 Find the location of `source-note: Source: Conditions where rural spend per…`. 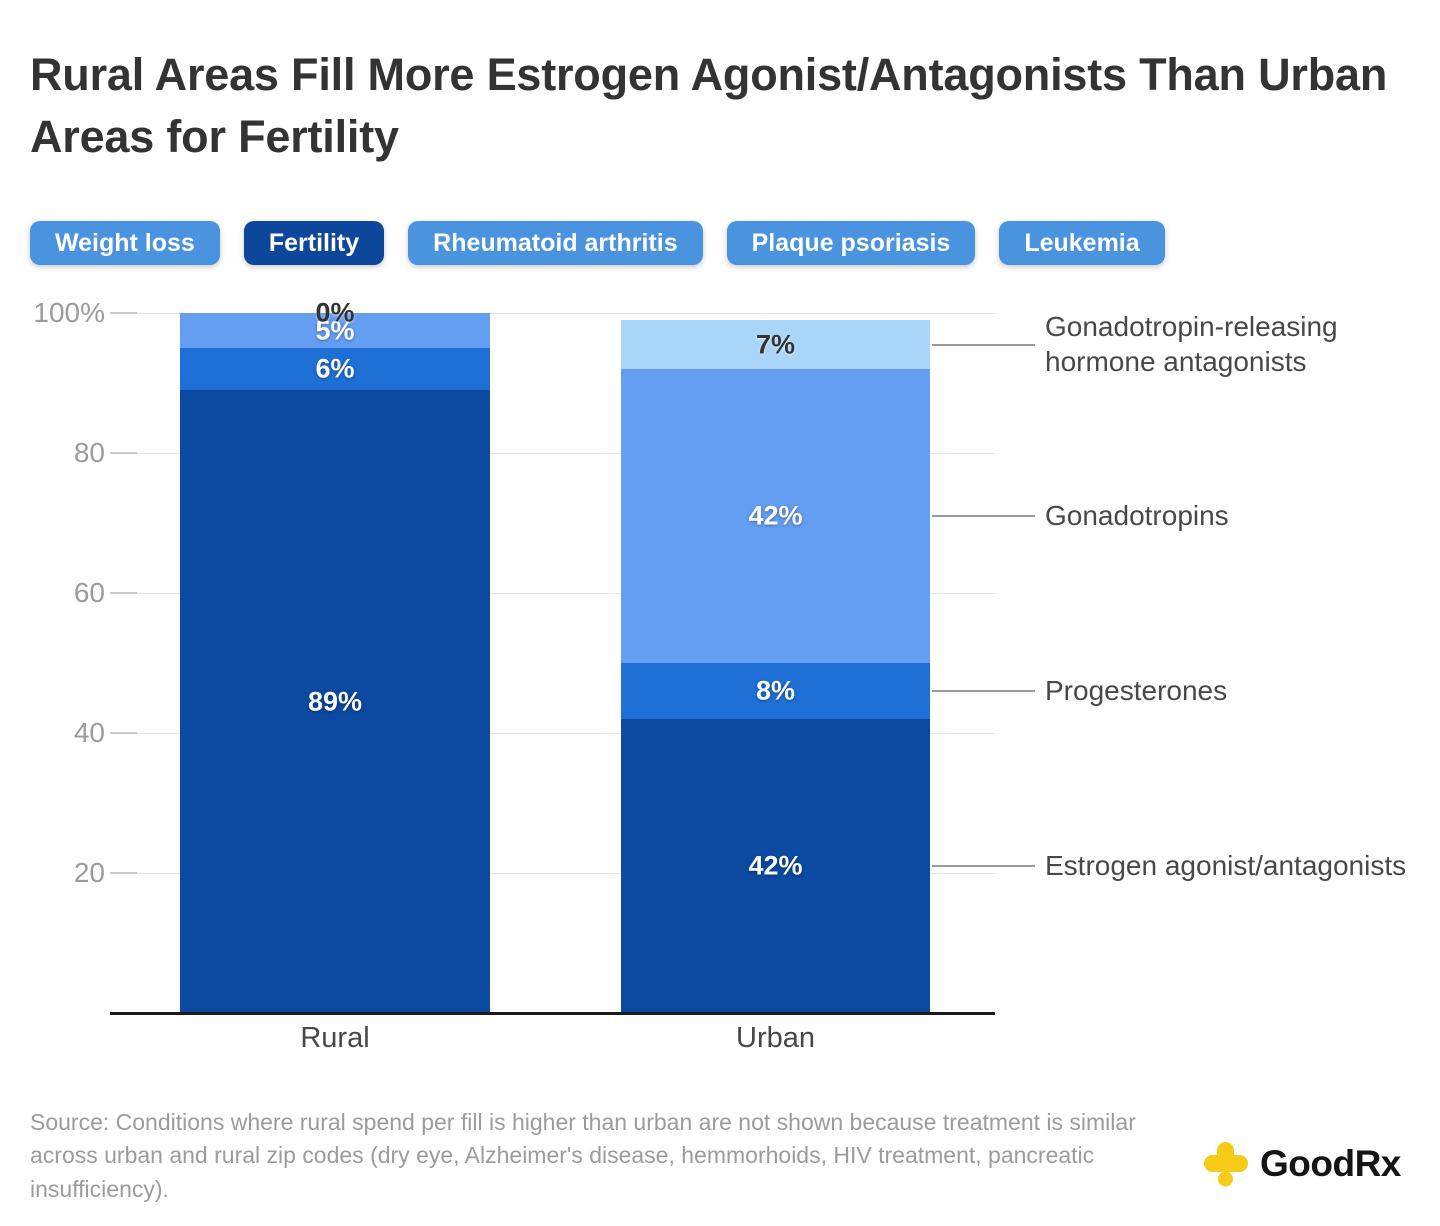

source-note: Source: Conditions where rural spend per… is located at coordinates (583, 1155).